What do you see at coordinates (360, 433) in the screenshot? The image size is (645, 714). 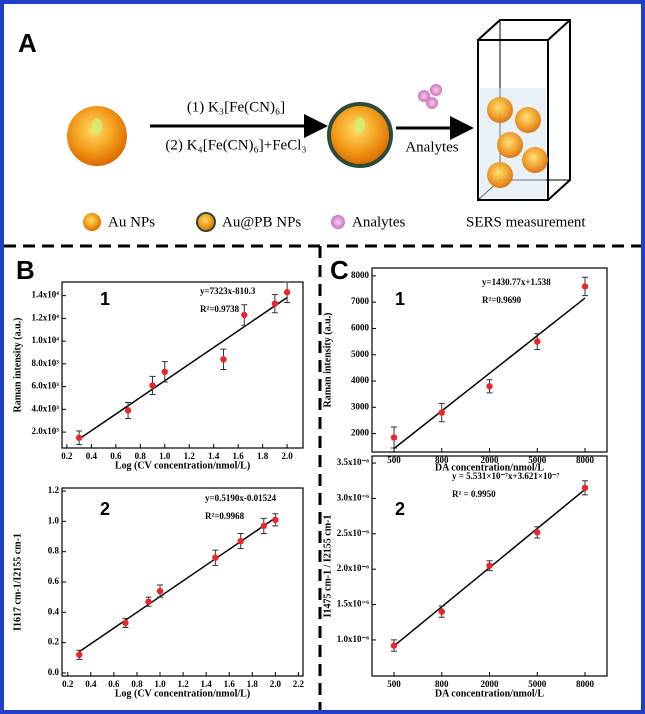 I see `y-tick-label: 2000` at bounding box center [360, 433].